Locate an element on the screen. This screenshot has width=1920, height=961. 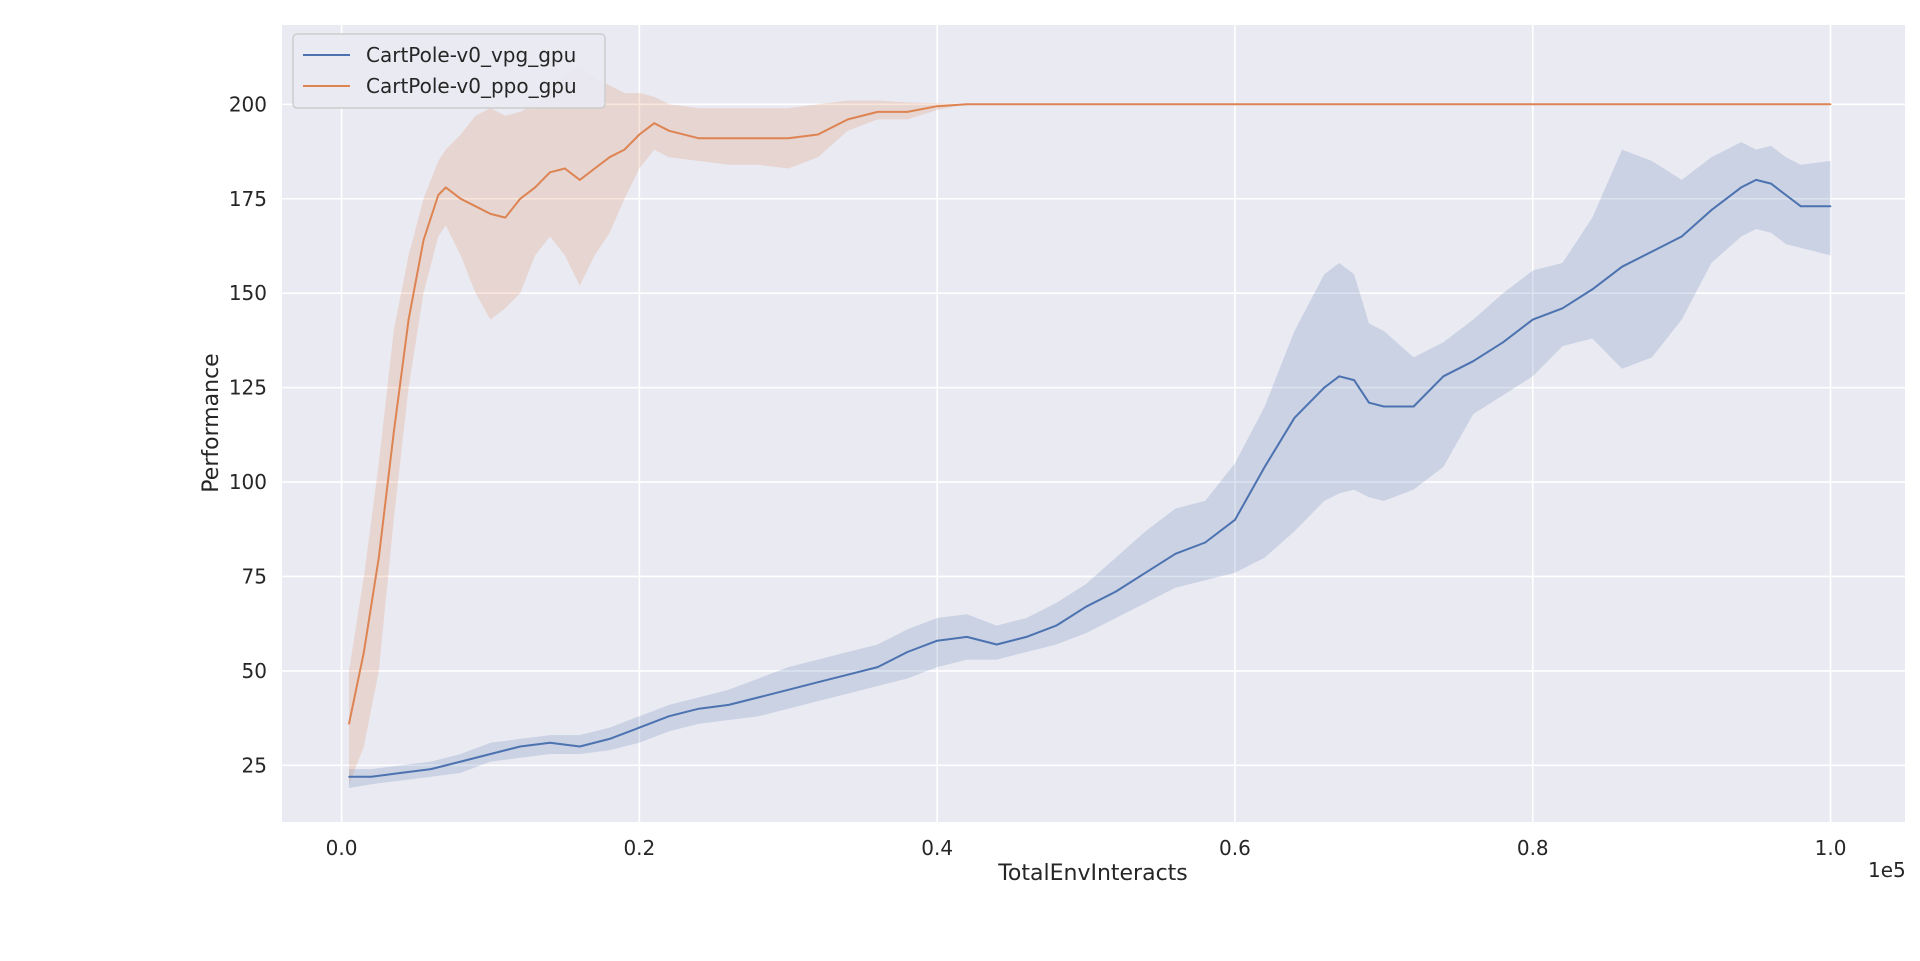
x-tick-label: 0.2 is located at coordinates (639, 848).